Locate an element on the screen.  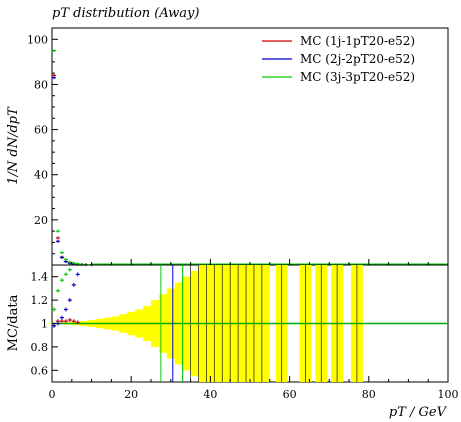
xtick-label: 80 is located at coordinates (369, 394).